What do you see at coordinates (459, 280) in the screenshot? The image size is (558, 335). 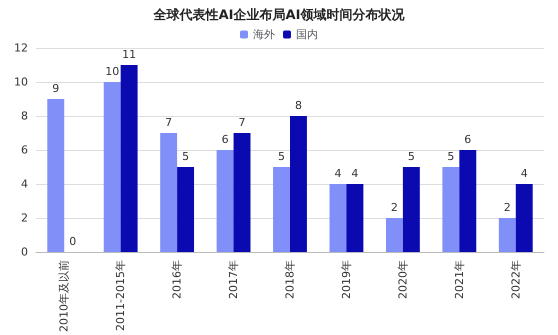 I see `x-tick-label: 2021年` at bounding box center [459, 280].